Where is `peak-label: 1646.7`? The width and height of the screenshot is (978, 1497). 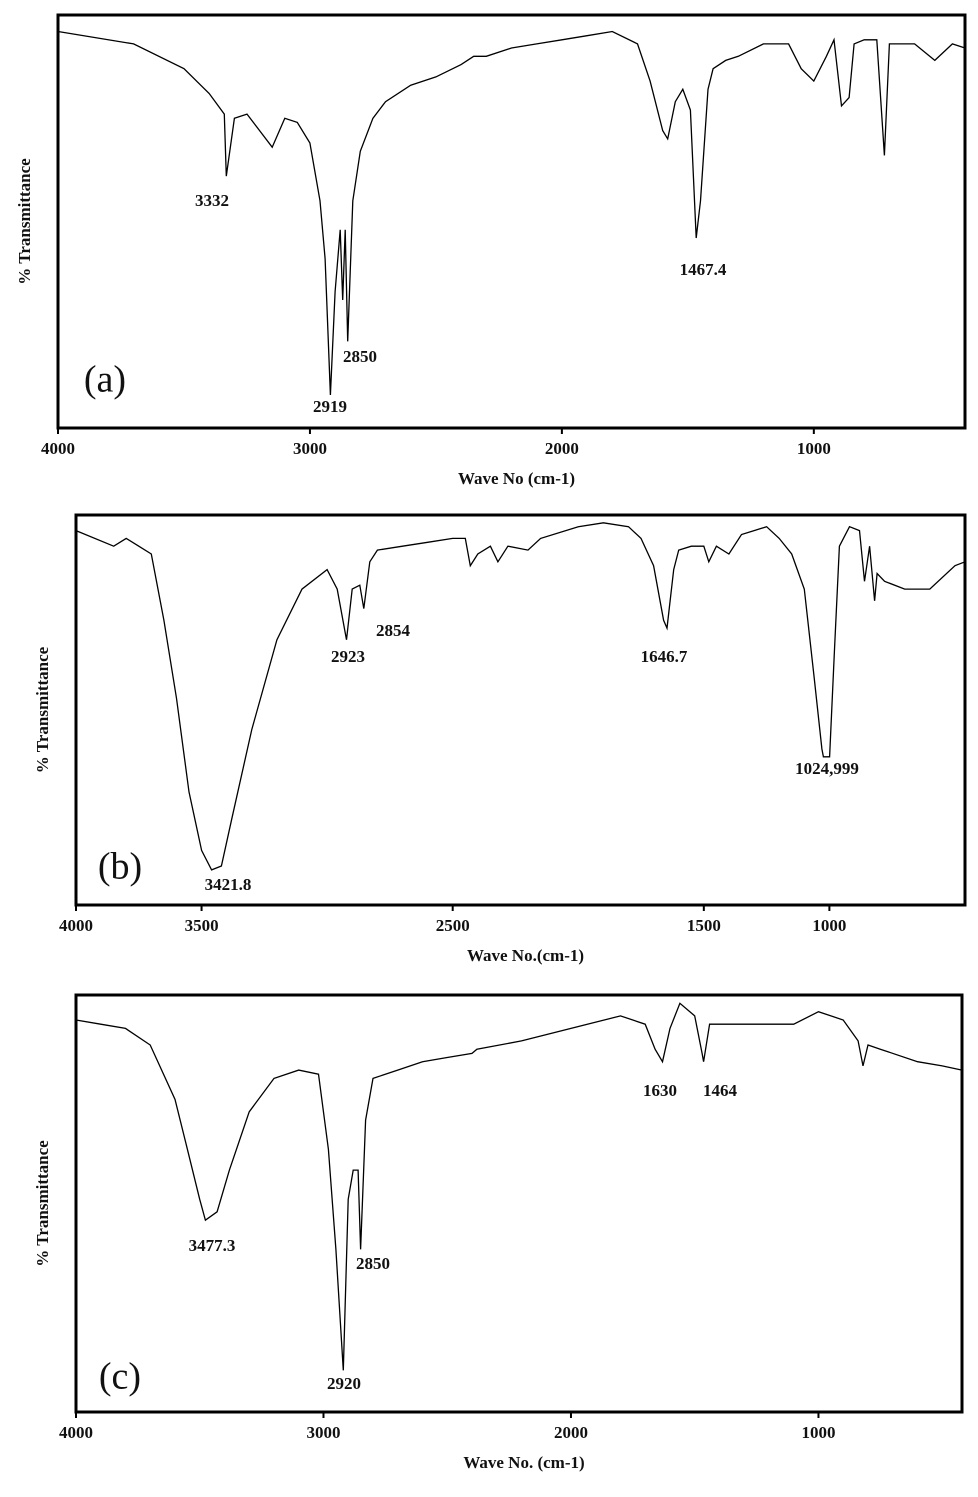
peak-label: 1646.7 is located at coordinates (664, 656).